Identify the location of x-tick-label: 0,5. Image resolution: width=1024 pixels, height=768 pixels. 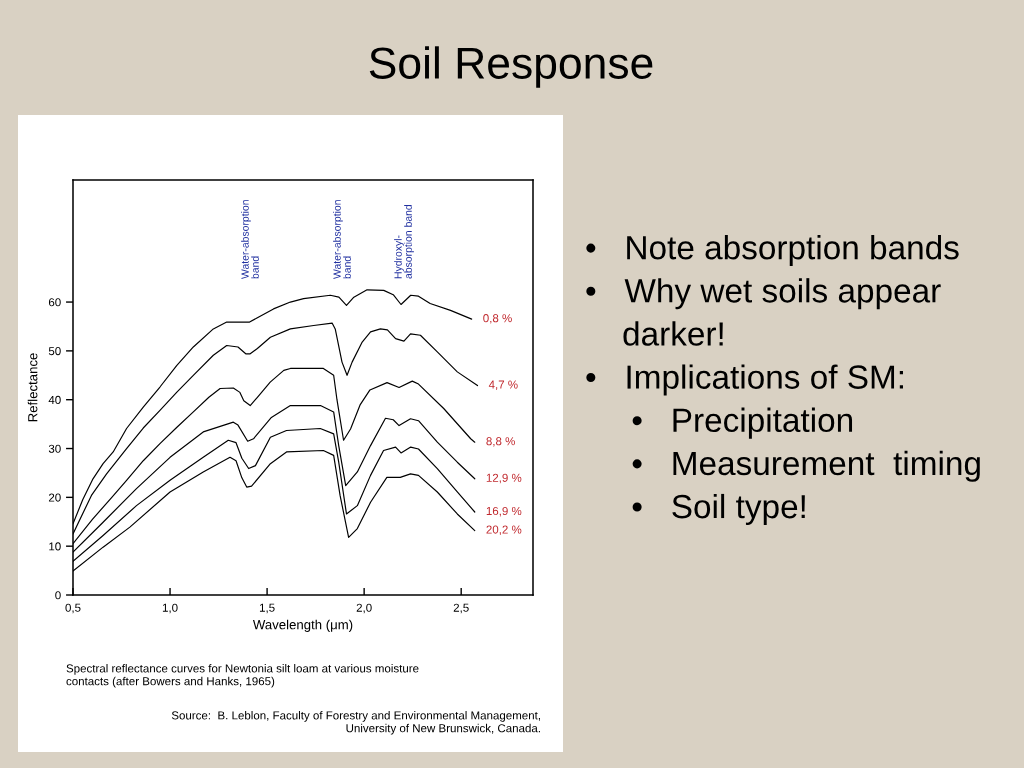
(73, 608).